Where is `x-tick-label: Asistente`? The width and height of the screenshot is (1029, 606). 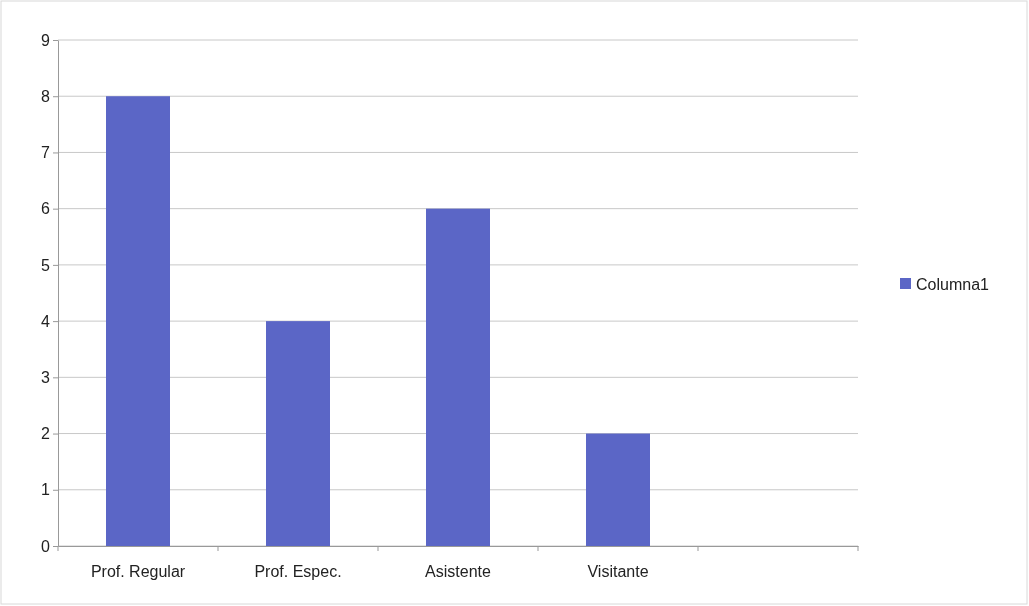 x-tick-label: Asistente is located at coordinates (458, 572).